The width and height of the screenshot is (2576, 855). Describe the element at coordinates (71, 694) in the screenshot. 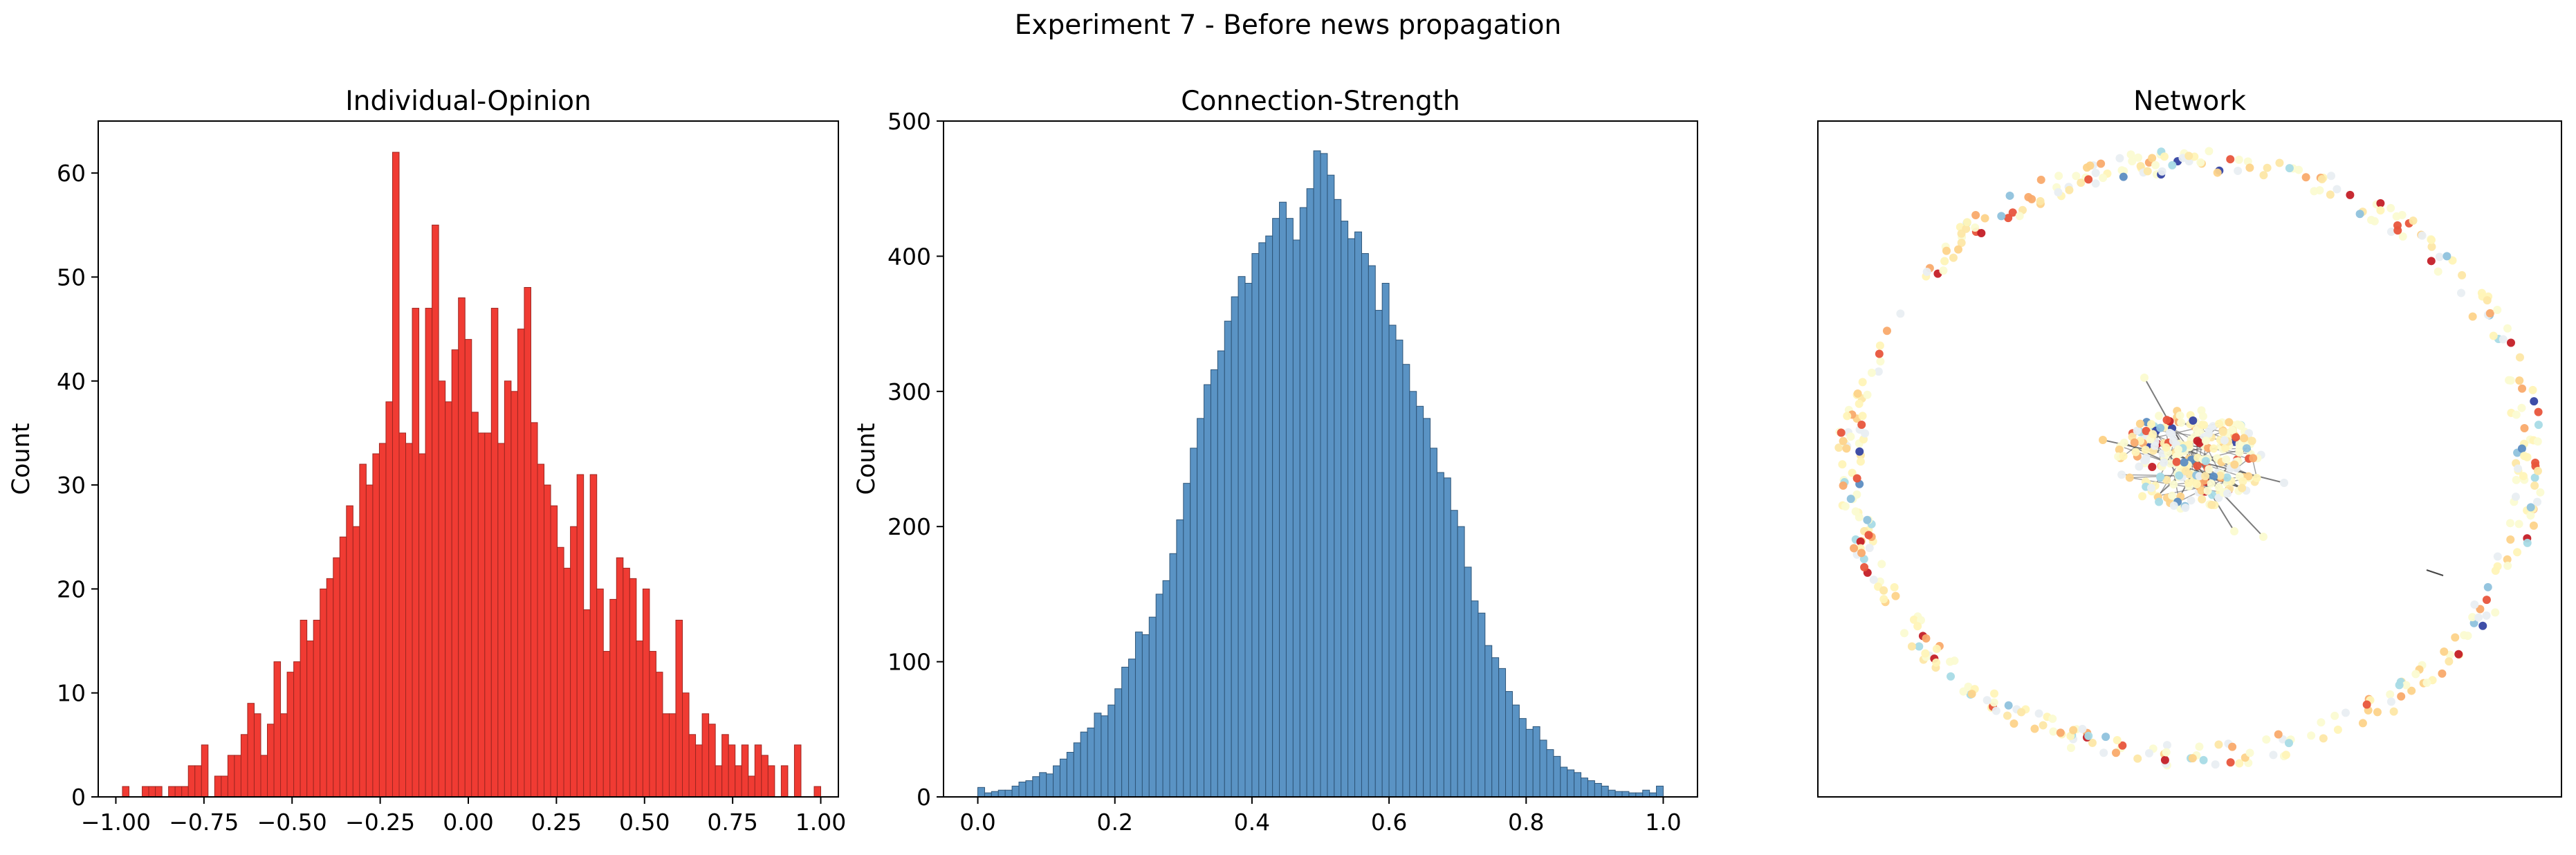

I see `y-tick-label: 10` at that location.